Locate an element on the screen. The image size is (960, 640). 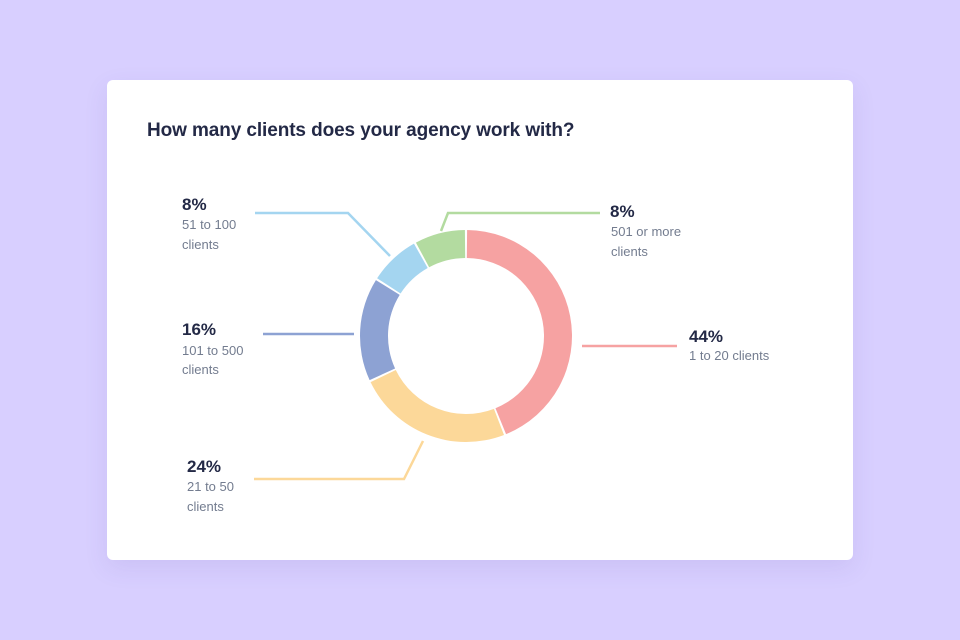
slice-label-21-to-50: 21 to 50 clients is located at coordinates (212, 496).